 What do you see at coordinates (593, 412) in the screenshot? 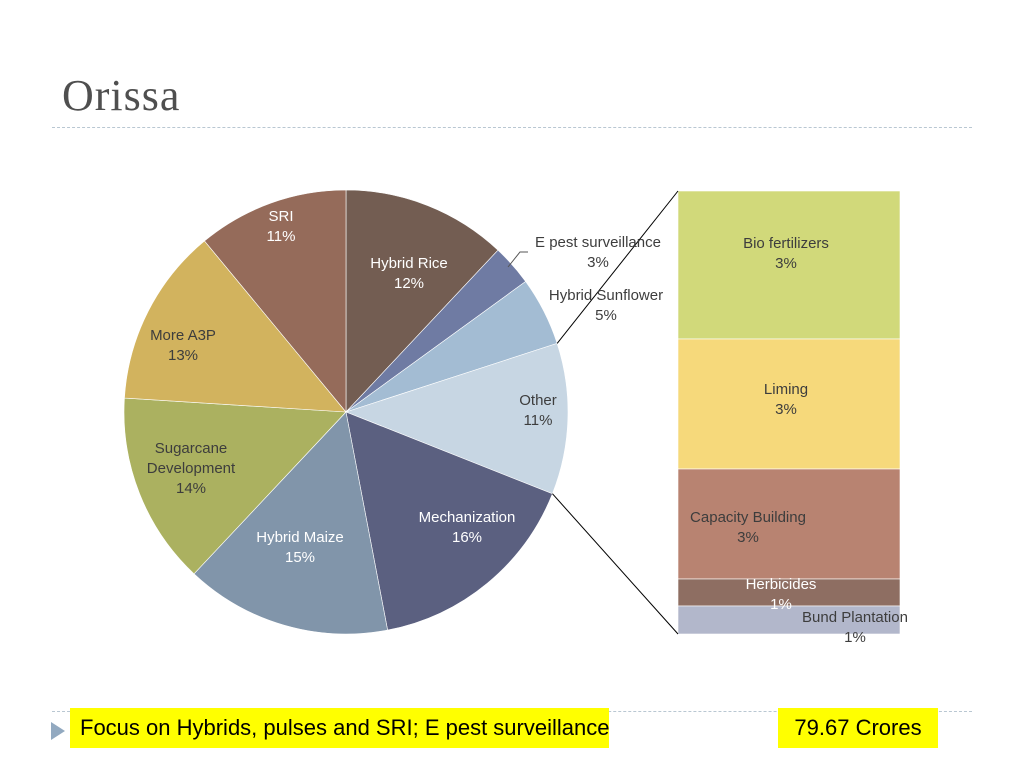
I see `connector-lines` at bounding box center [593, 412].